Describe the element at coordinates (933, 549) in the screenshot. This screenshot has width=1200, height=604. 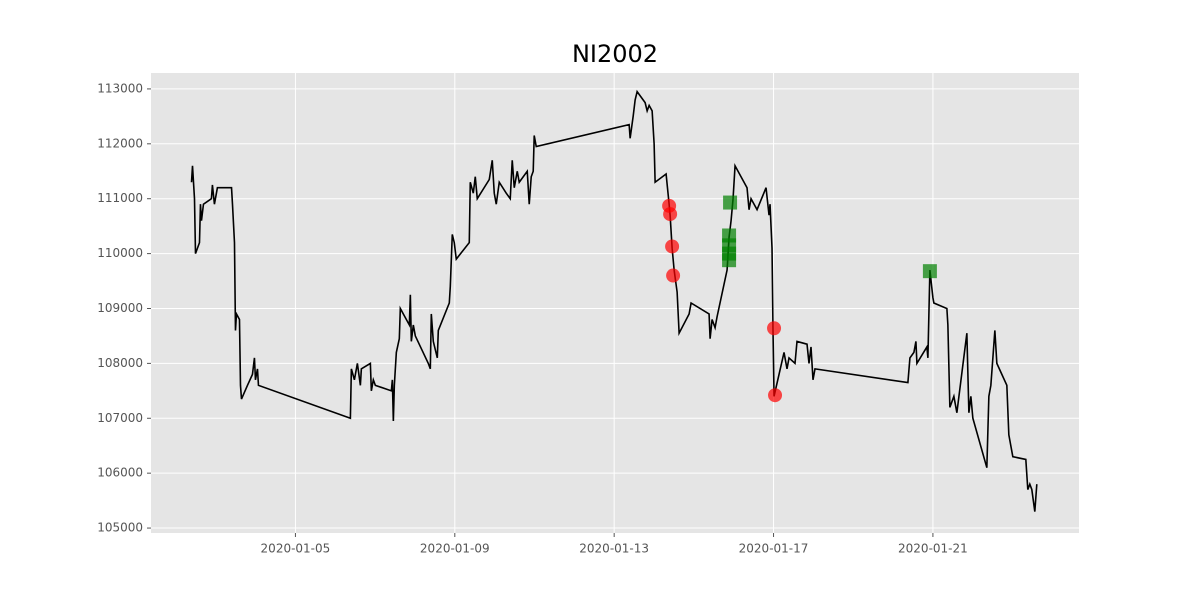
I see `x-tick-label: 2020-01-21` at that location.